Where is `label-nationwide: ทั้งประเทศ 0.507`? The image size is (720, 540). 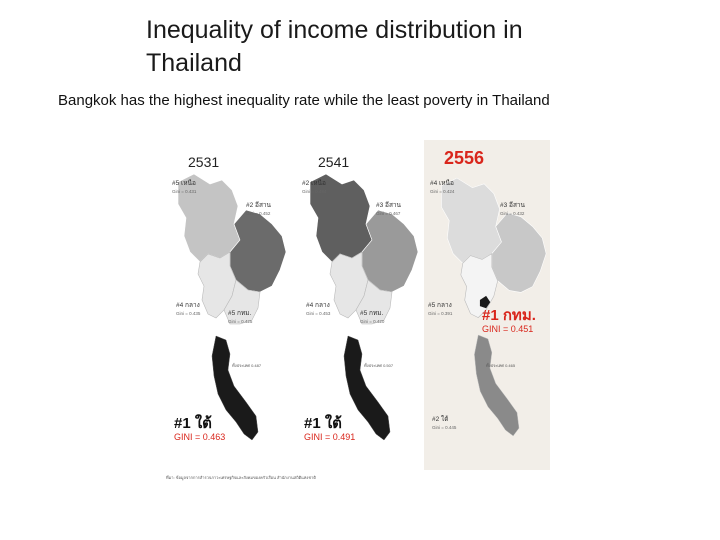 label-nationwide: ทั้งประเทศ 0.507 is located at coordinates (379, 365).